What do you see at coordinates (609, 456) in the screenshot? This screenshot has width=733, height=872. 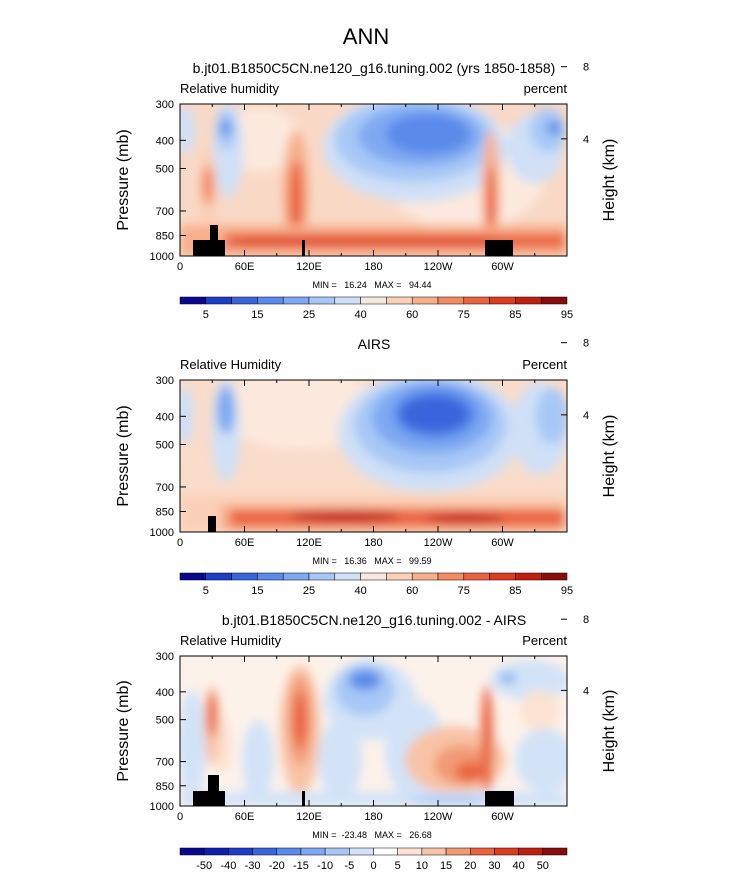 I see `panel-2-ylabel-right: Height (km)` at bounding box center [609, 456].